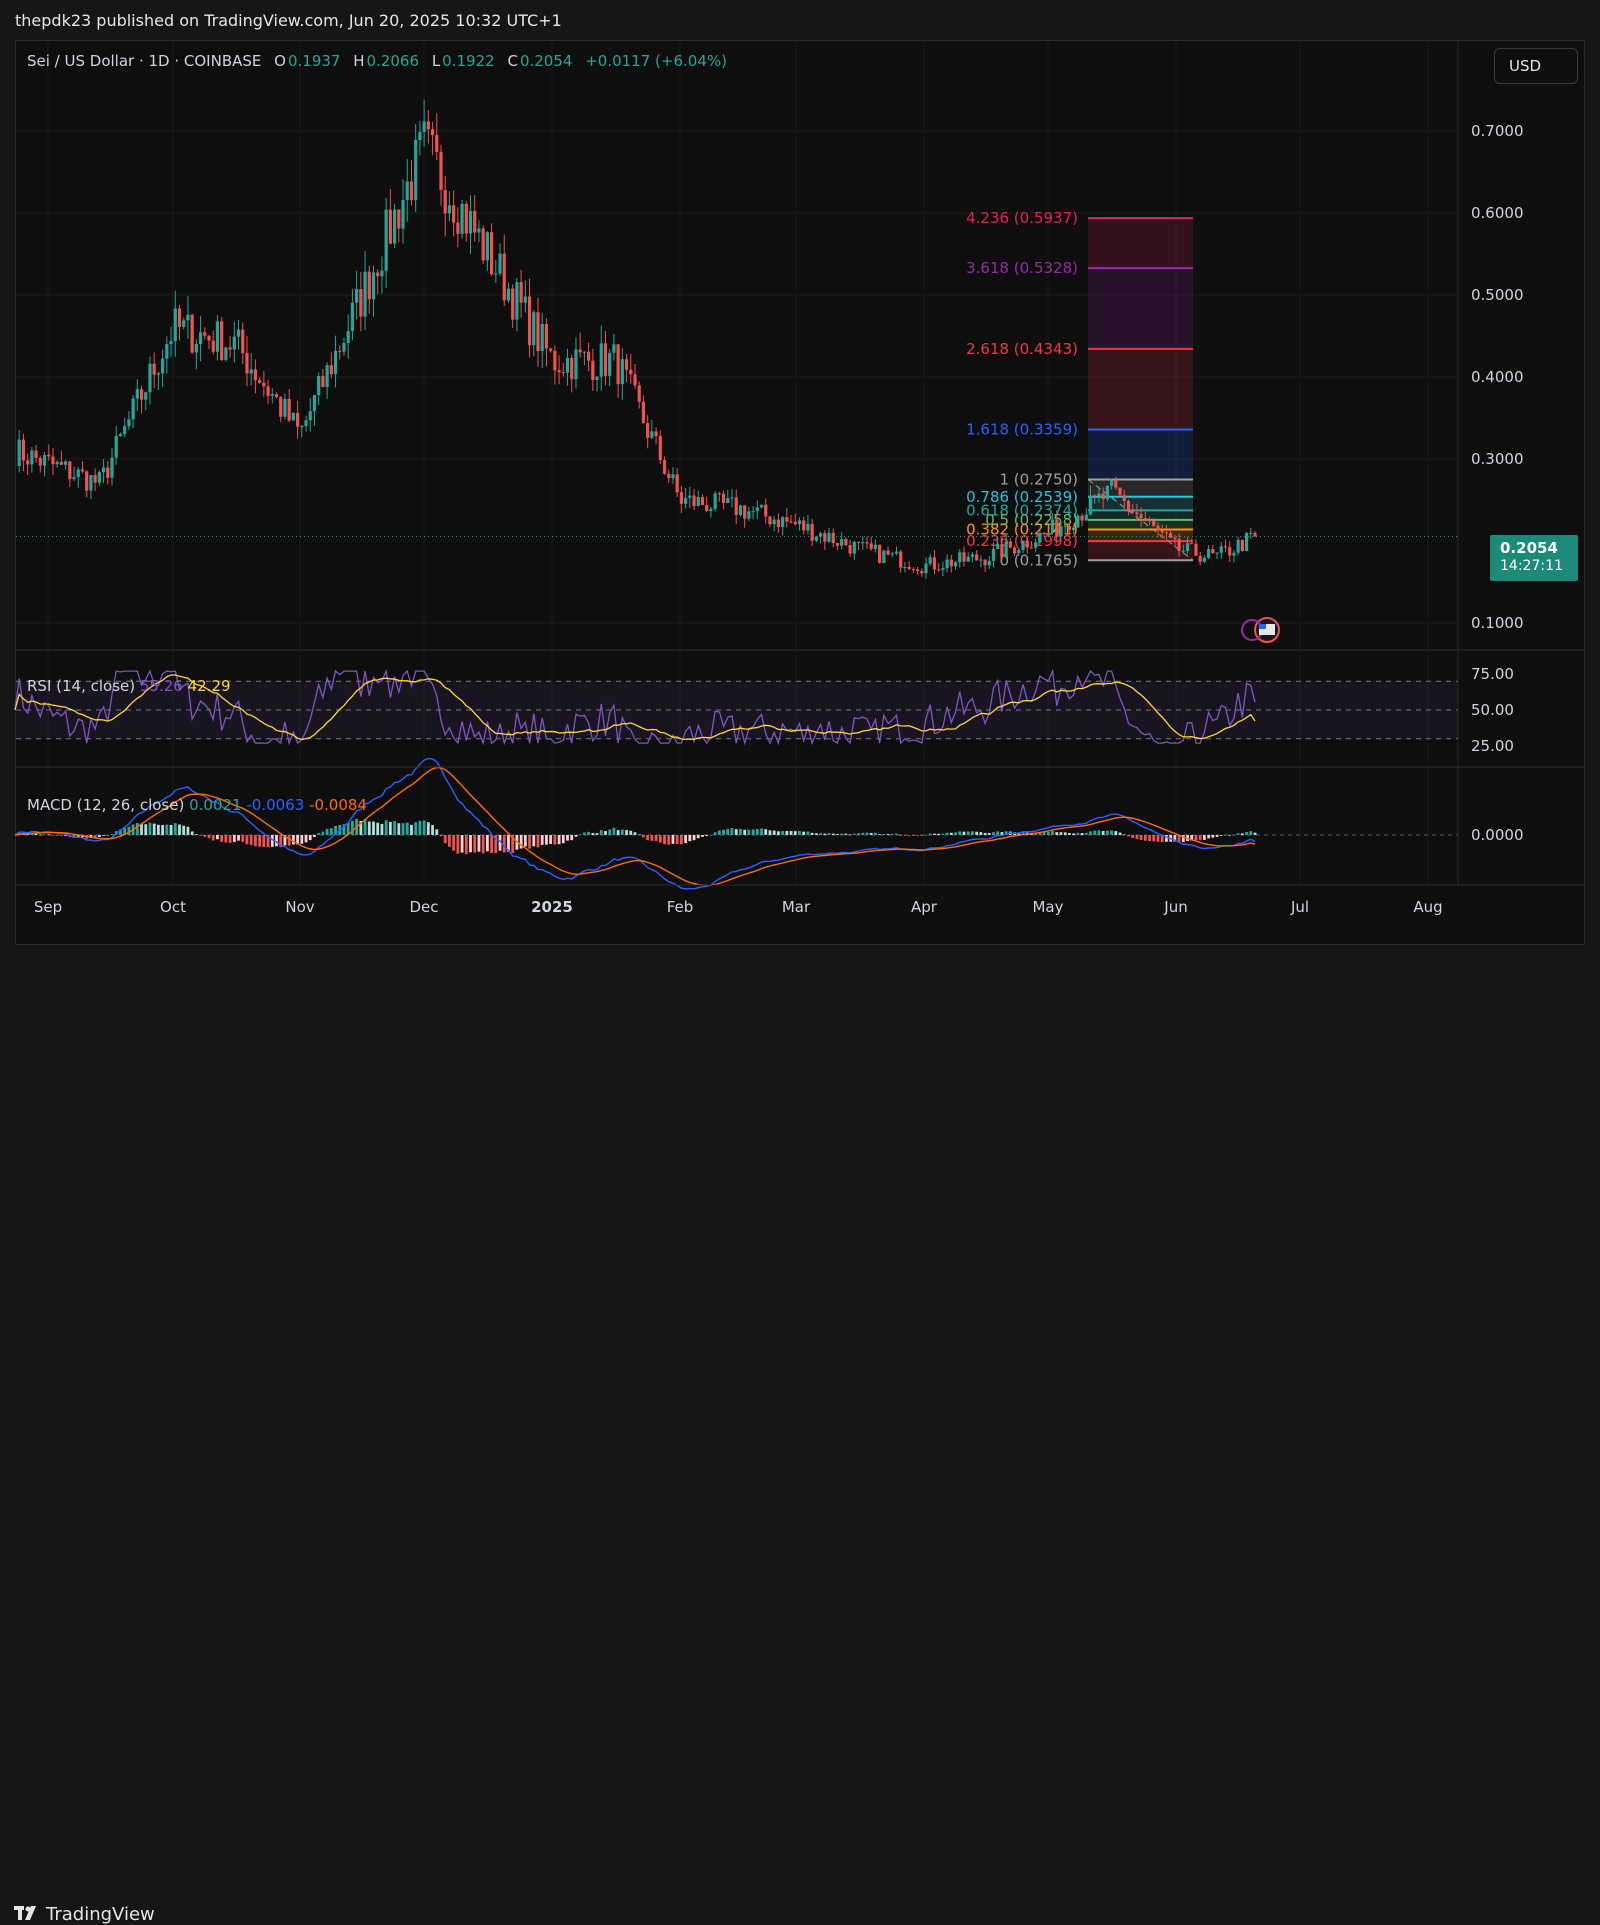  What do you see at coordinates (1536, 66) in the screenshot?
I see `currency-button: USD` at bounding box center [1536, 66].